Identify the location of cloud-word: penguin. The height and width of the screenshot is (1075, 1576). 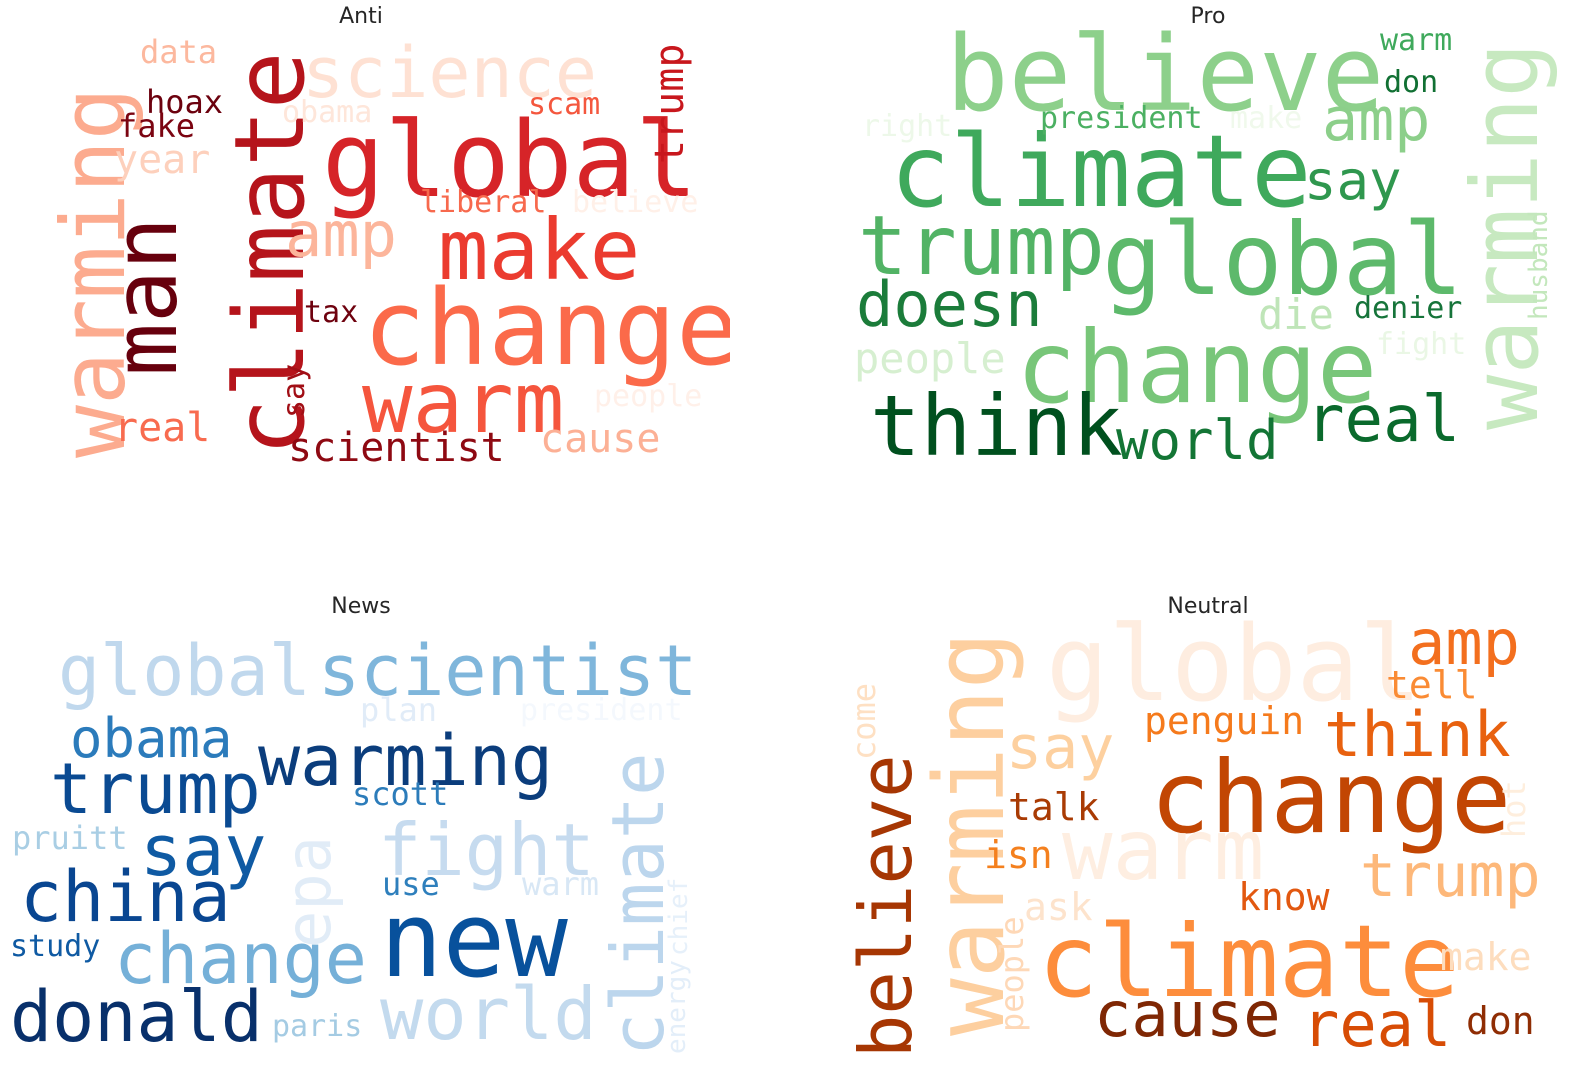
(1224, 721).